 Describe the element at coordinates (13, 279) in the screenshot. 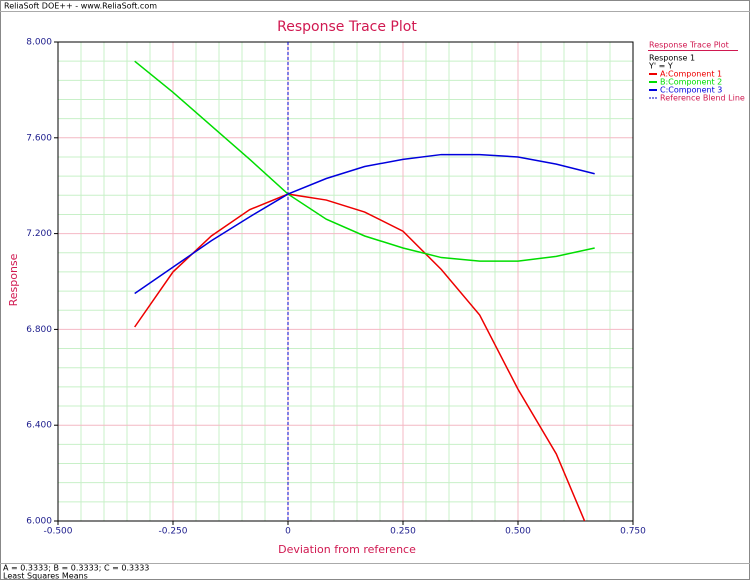

I see `y-axis-label: Response` at that location.